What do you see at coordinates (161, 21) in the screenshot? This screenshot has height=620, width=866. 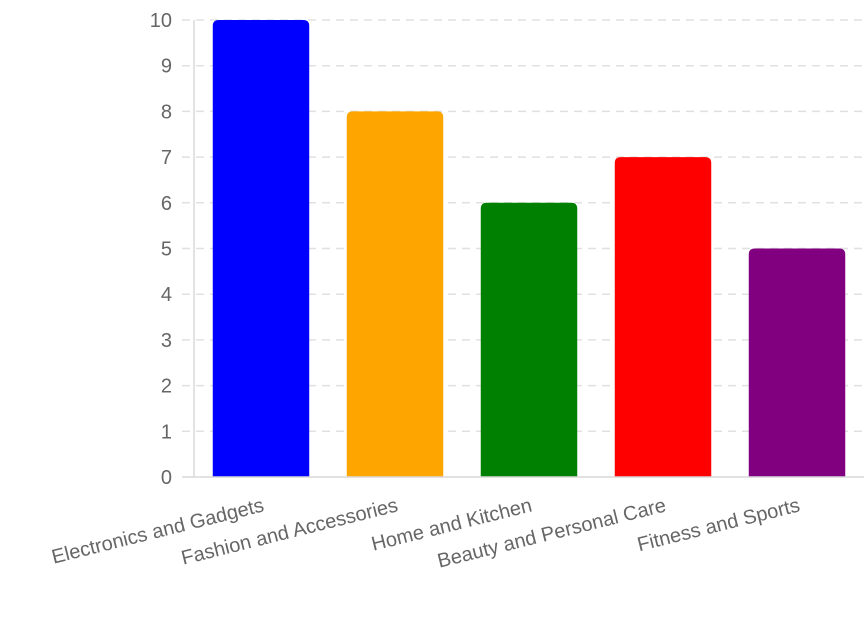 I see `y-tick-label: 10` at bounding box center [161, 21].